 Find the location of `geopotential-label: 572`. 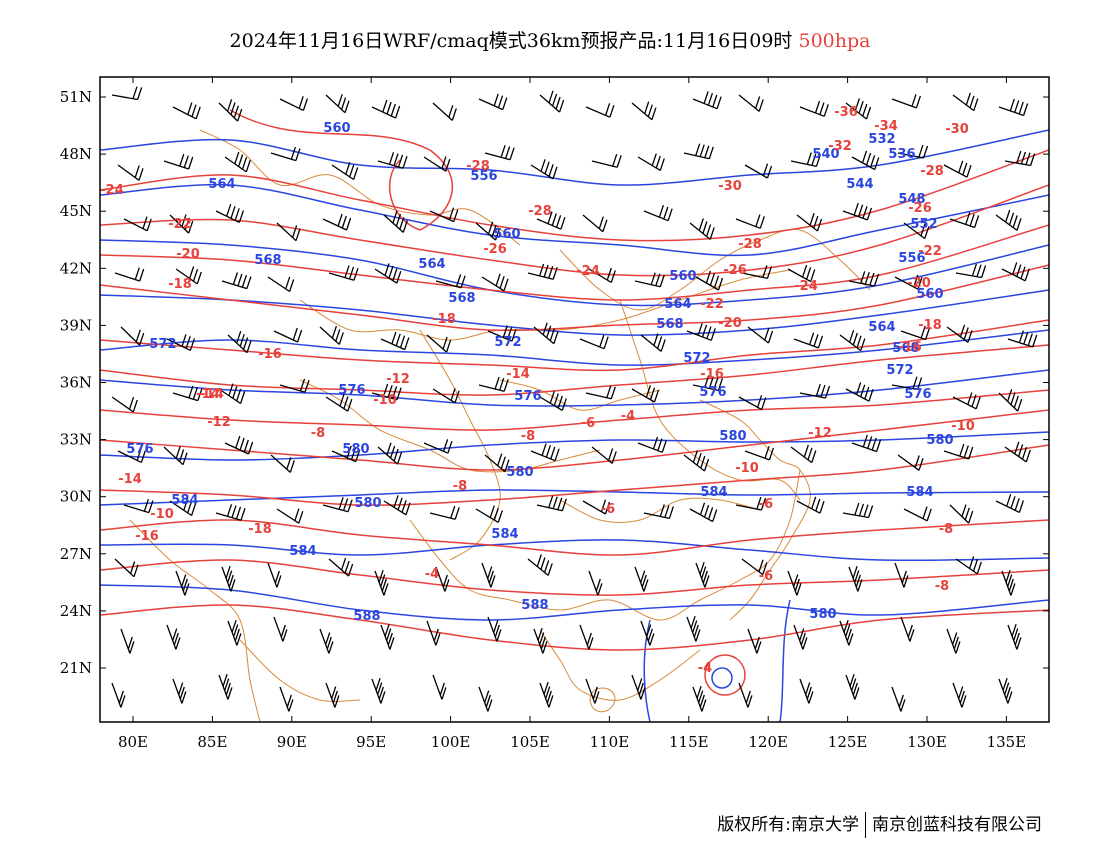

geopotential-label: 572 is located at coordinates (507, 342).